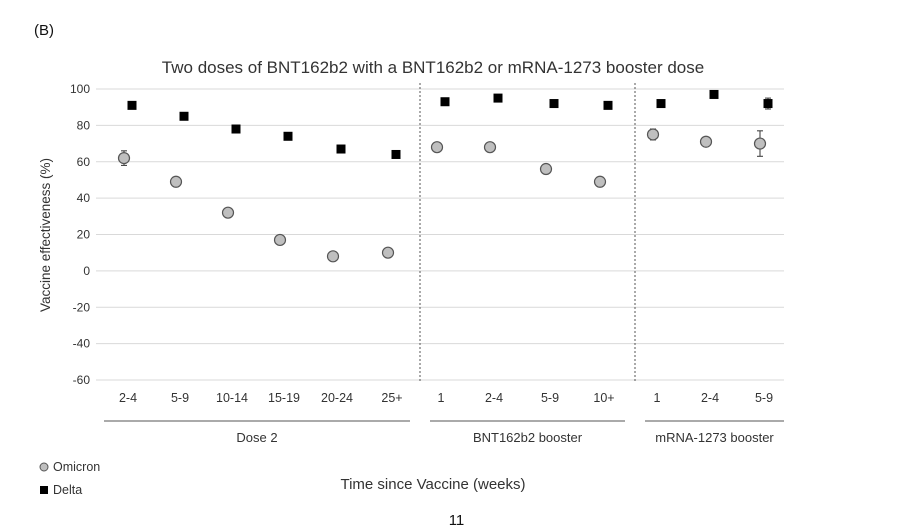  What do you see at coordinates (82, 307) in the screenshot?
I see `y-tick-label: -20` at bounding box center [82, 307].